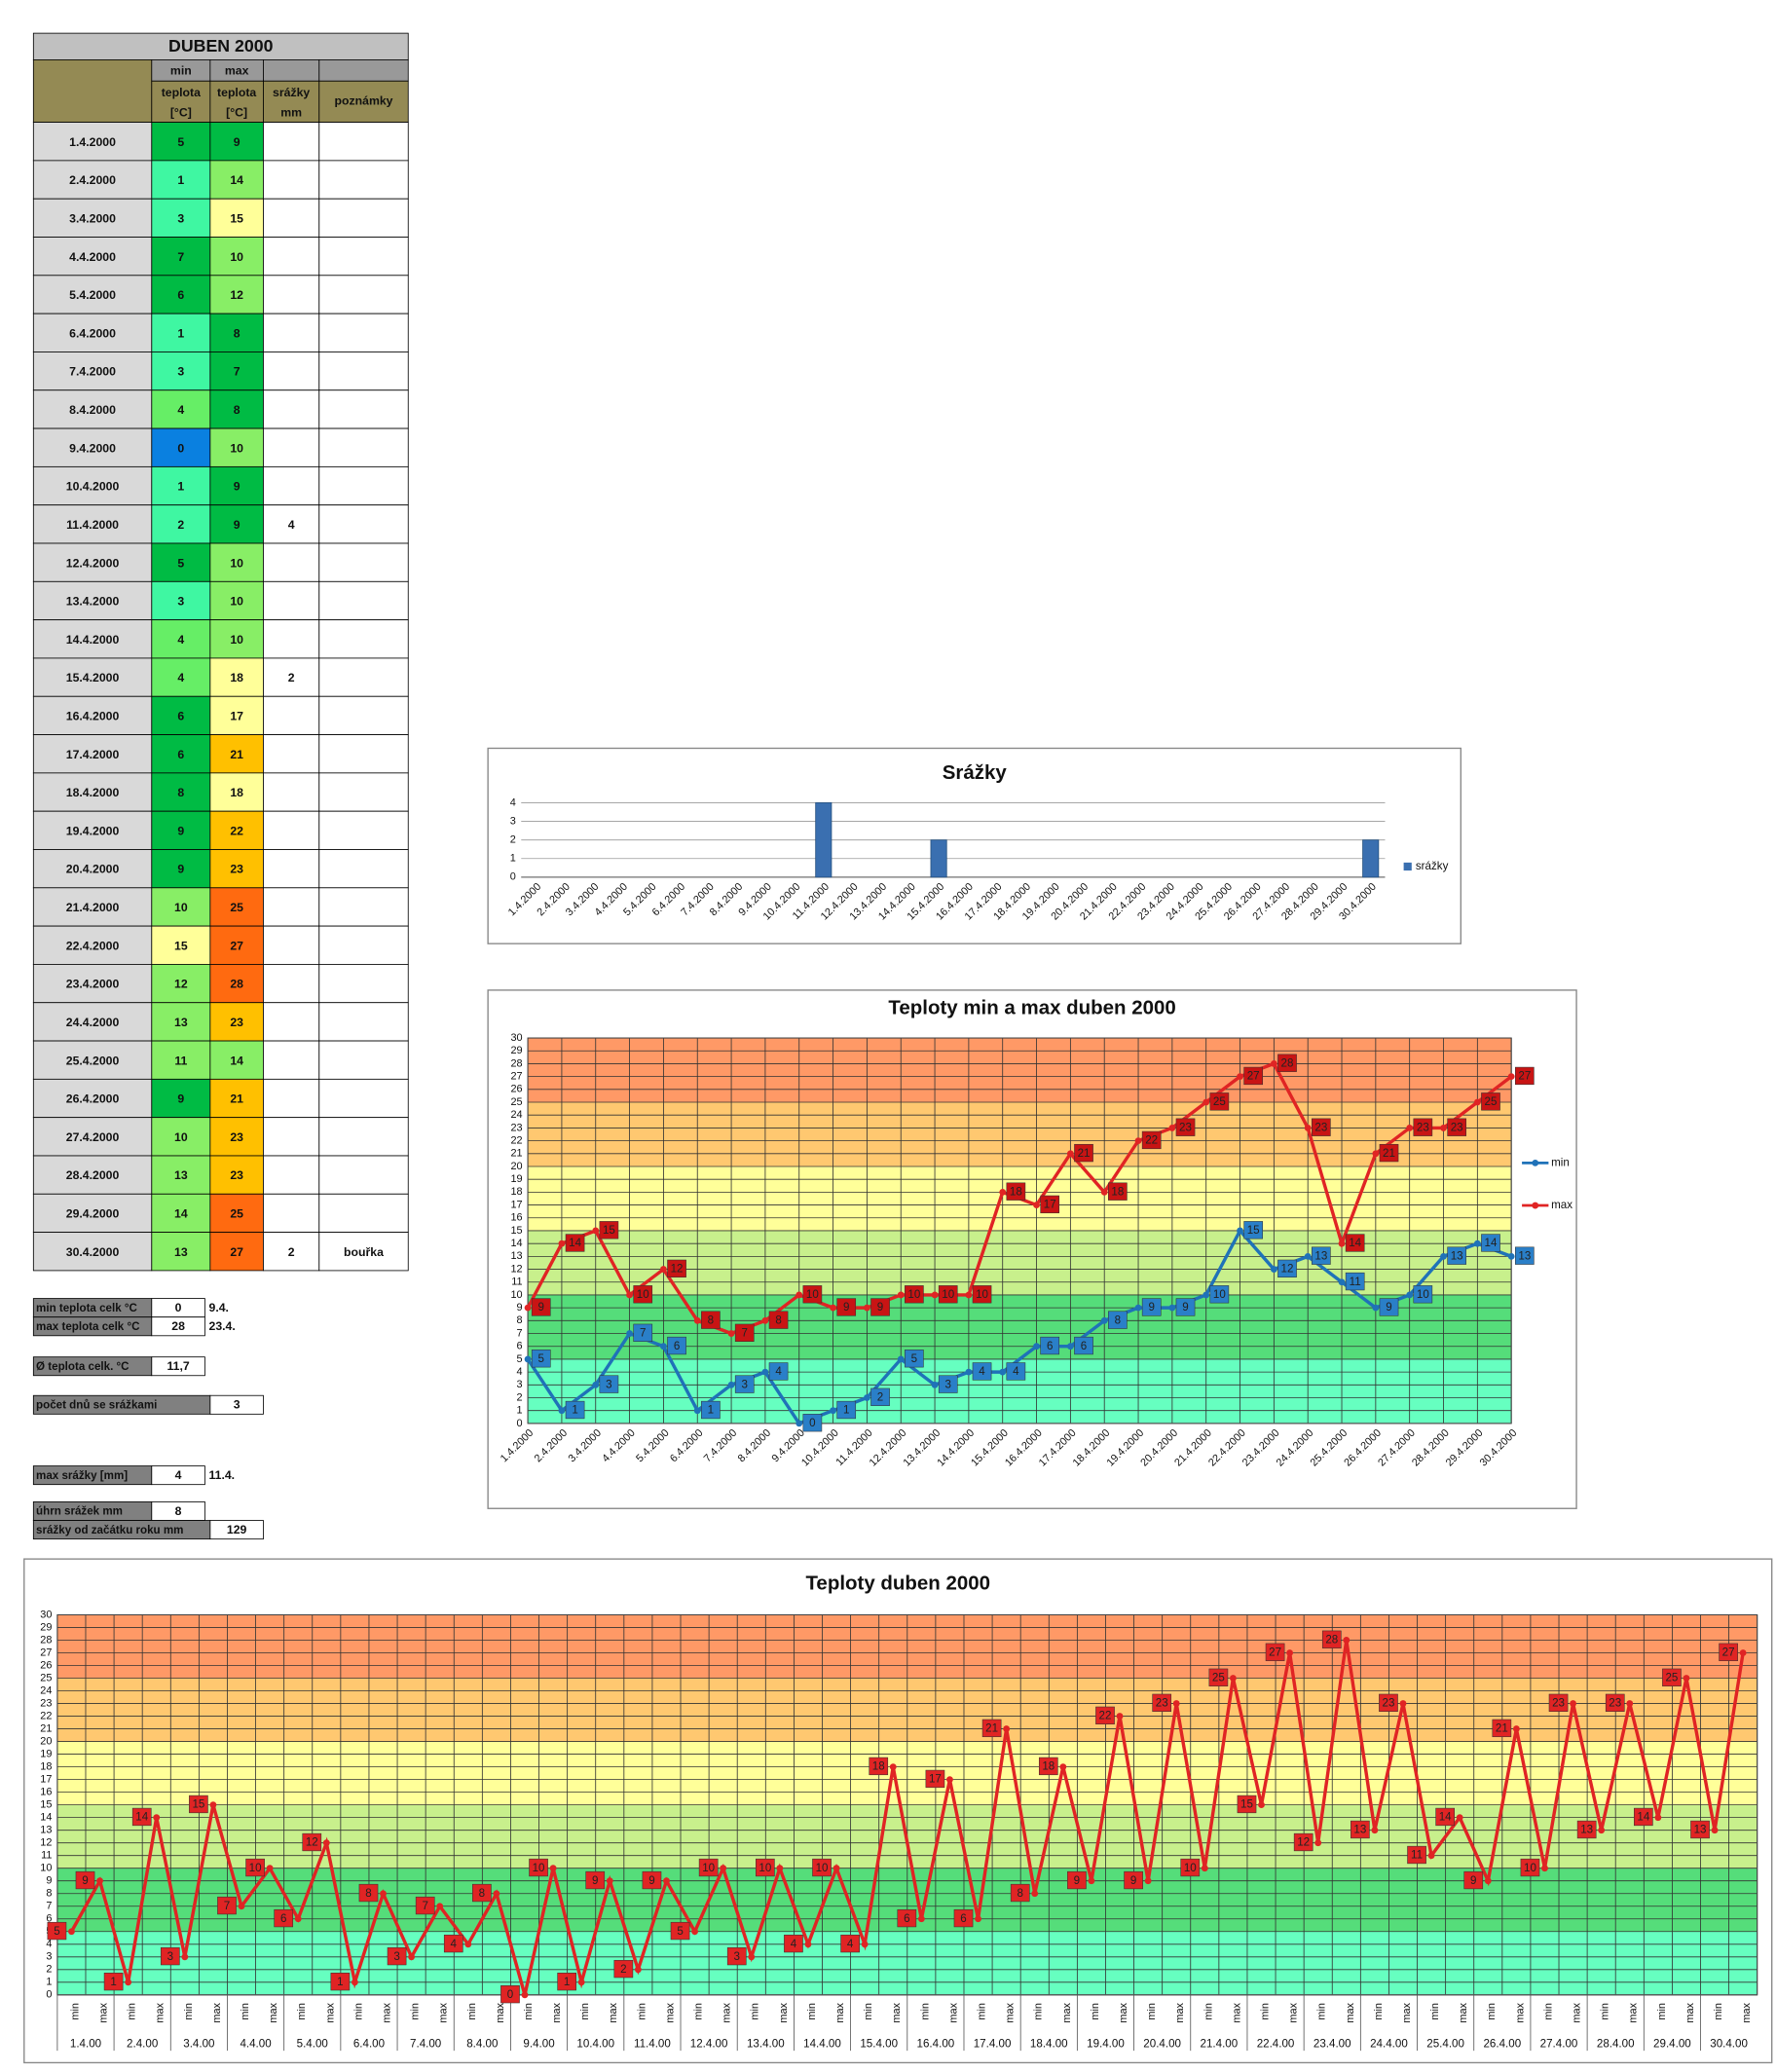  What do you see at coordinates (46, 1868) in the screenshot?
I see `y-tick-label: 10` at bounding box center [46, 1868].